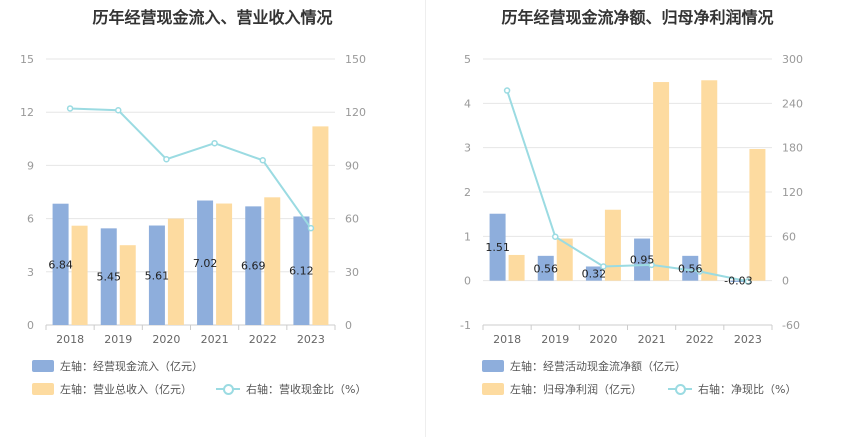 The height and width of the screenshot is (437, 850). What do you see at coordinates (30, 219) in the screenshot?
I see `left-axis-tick-label: 6` at bounding box center [30, 219].